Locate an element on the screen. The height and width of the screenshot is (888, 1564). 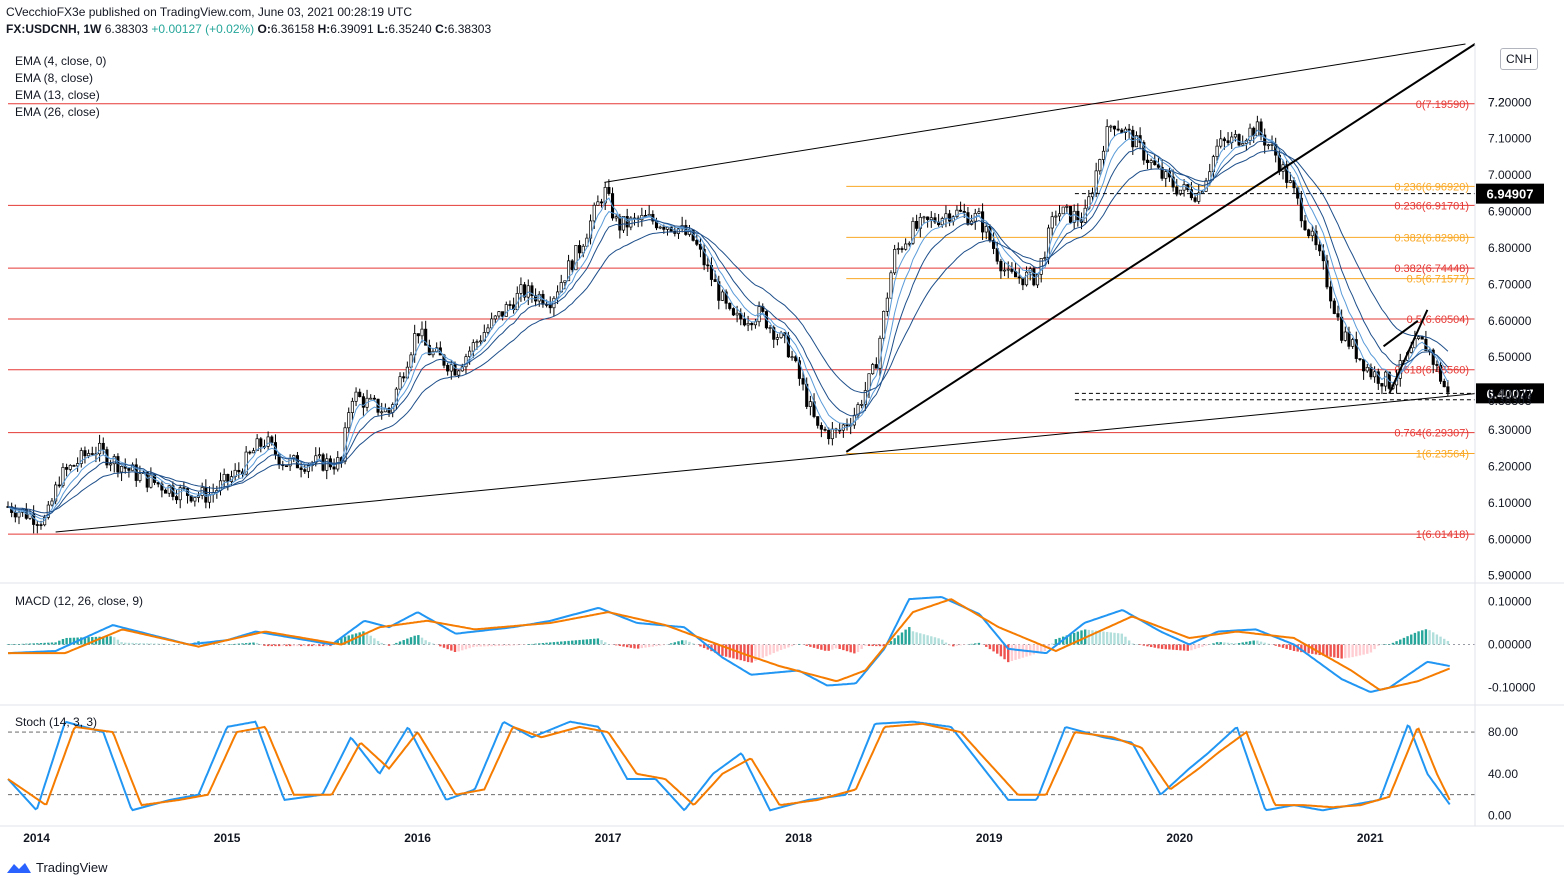
brand-name: TradingView is located at coordinates (72, 867).